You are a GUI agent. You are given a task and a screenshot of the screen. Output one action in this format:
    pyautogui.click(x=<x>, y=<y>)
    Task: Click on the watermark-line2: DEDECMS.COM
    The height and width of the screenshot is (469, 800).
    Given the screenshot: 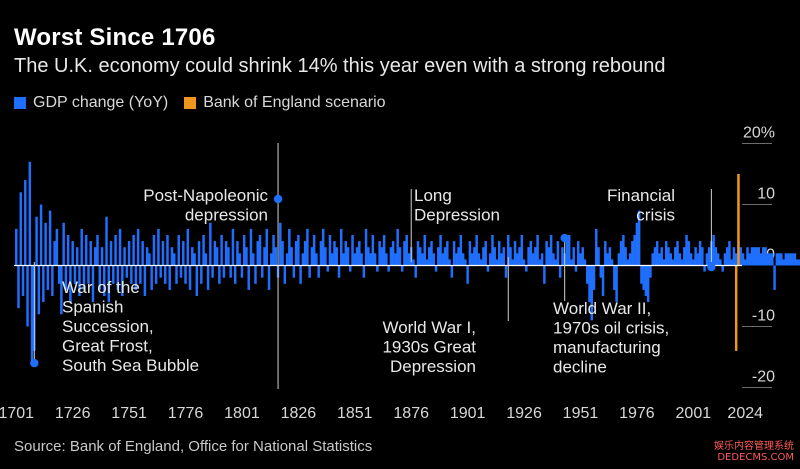 What is the action you would take?
    pyautogui.click(x=755, y=457)
    